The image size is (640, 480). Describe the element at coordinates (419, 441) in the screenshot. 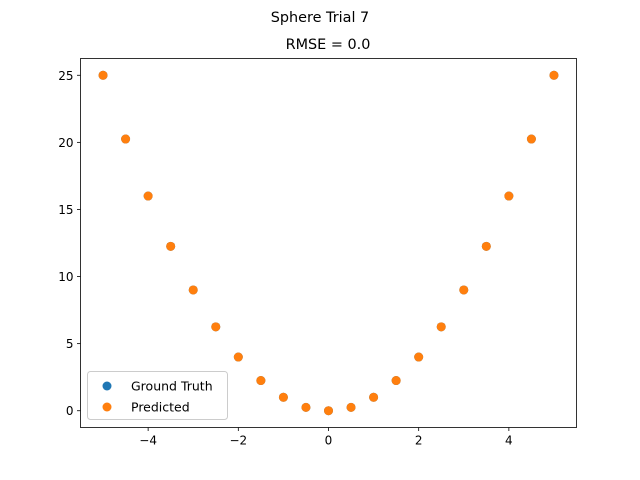

I see `x-tick-label: 2` at that location.